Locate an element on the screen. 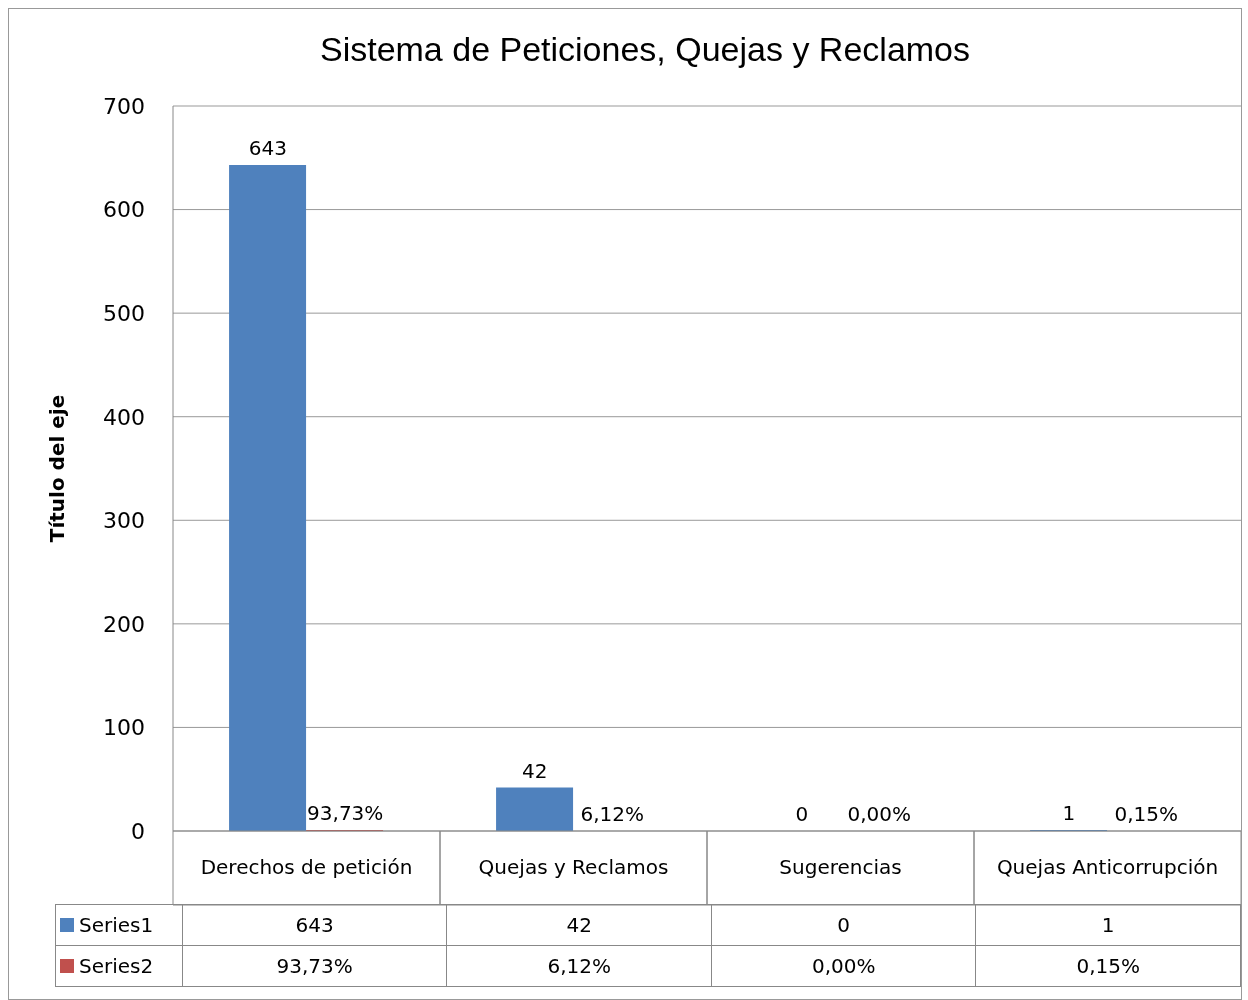  legend-label: Series1 is located at coordinates (119, 925).